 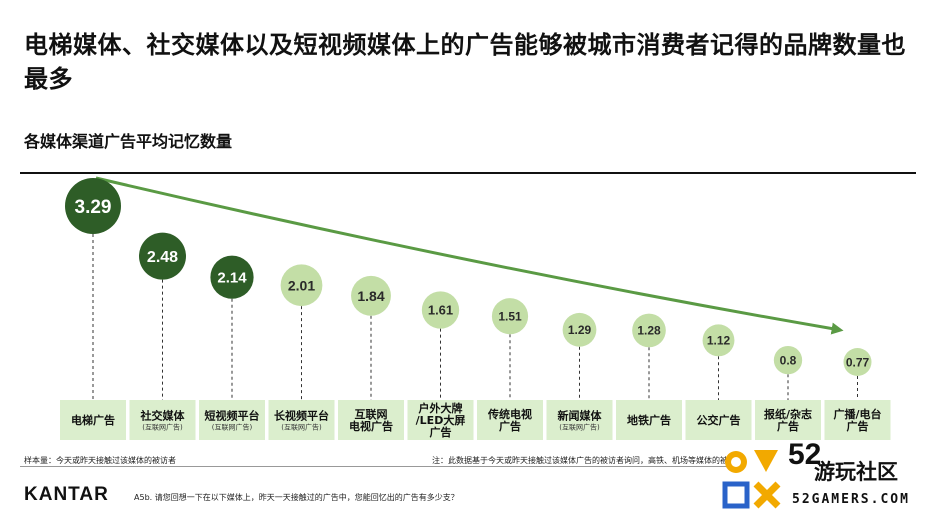 I want to click on value-label: 0.8, so click(x=788, y=360).